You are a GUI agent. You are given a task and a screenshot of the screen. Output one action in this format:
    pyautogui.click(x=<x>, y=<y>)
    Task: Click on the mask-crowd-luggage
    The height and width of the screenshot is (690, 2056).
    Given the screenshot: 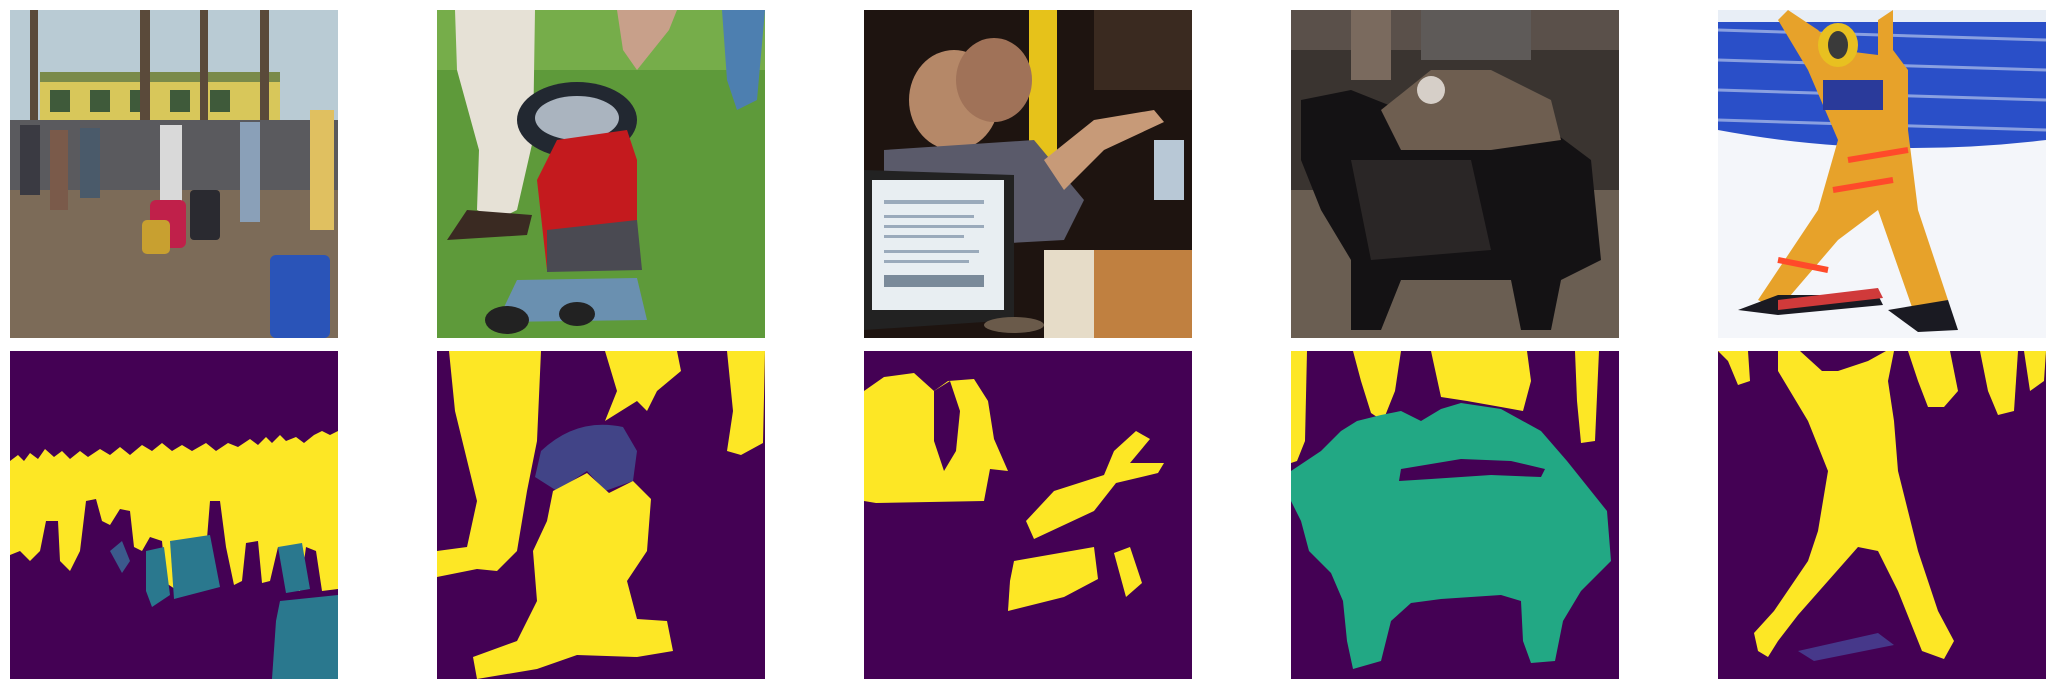 What is the action you would take?
    pyautogui.click(x=174, y=515)
    